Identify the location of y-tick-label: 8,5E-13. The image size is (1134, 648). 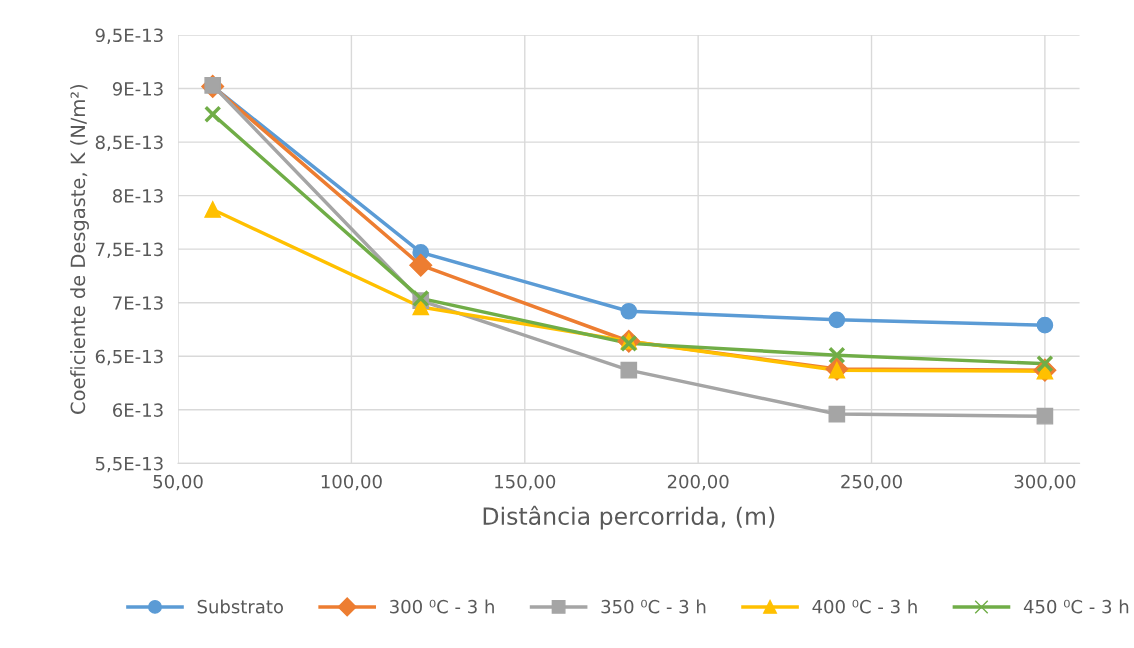
(129, 143).